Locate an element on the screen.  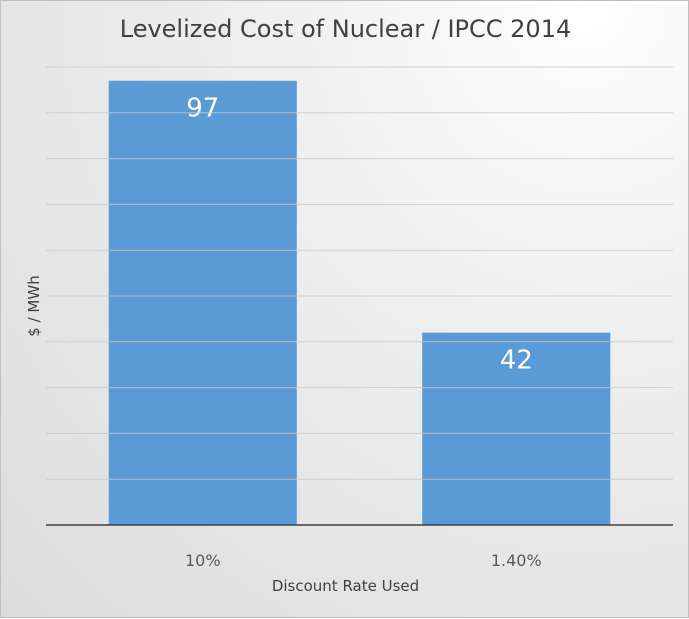
x-axis-label: Discount Rate Used is located at coordinates (345, 586).